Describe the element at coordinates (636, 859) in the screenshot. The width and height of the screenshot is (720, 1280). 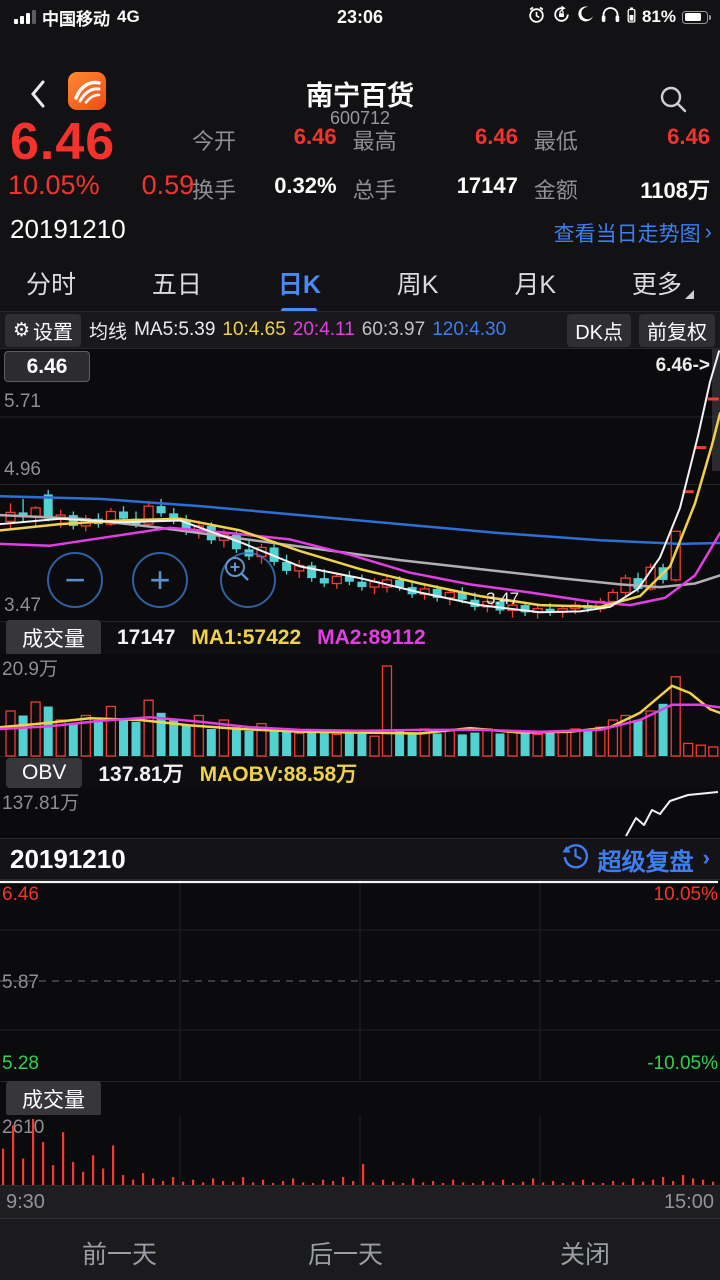
I see `super-replay-link: 超级复盘 ›` at that location.